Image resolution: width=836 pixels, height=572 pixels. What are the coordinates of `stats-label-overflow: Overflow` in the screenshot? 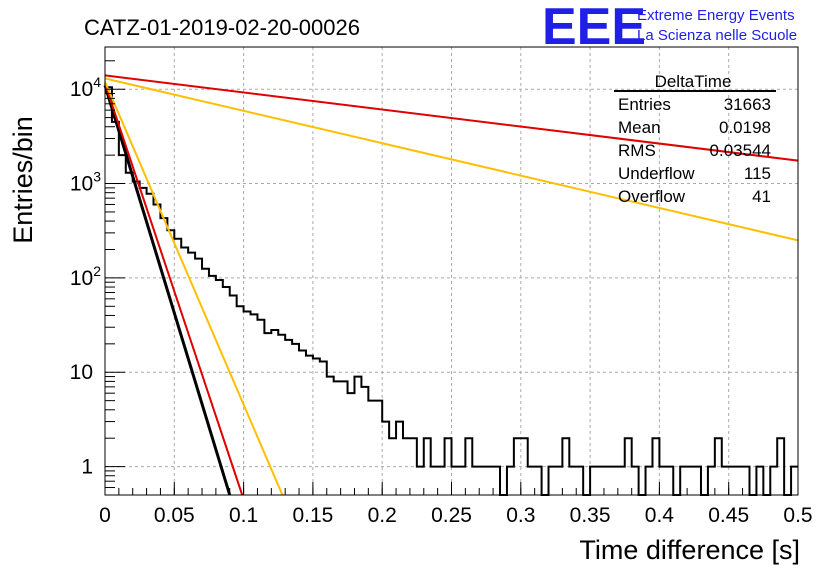 It's located at (652, 196).